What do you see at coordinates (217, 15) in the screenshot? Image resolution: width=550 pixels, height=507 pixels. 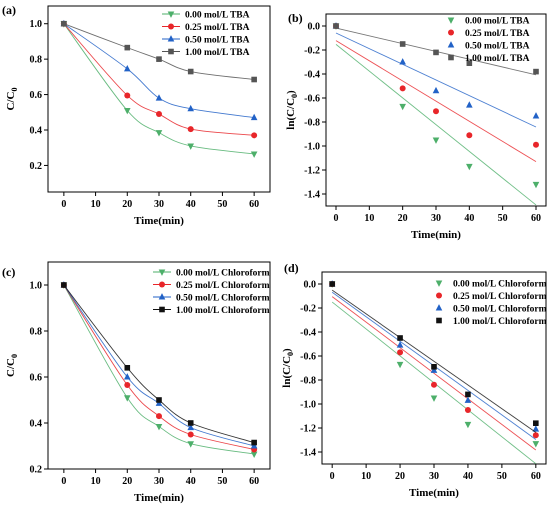 I see `legend-label: 0.00 mol/L TBA` at bounding box center [217, 15].